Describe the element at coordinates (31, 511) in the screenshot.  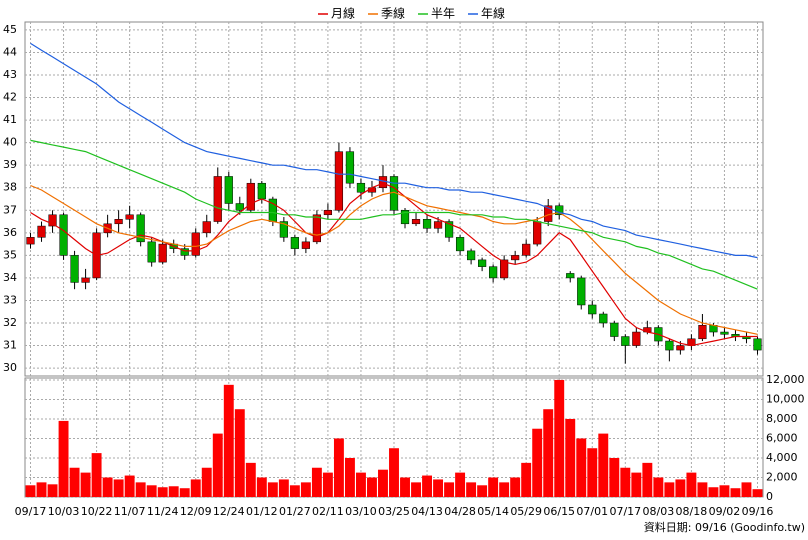
I see `x-tick-label: 09/17` at that location.